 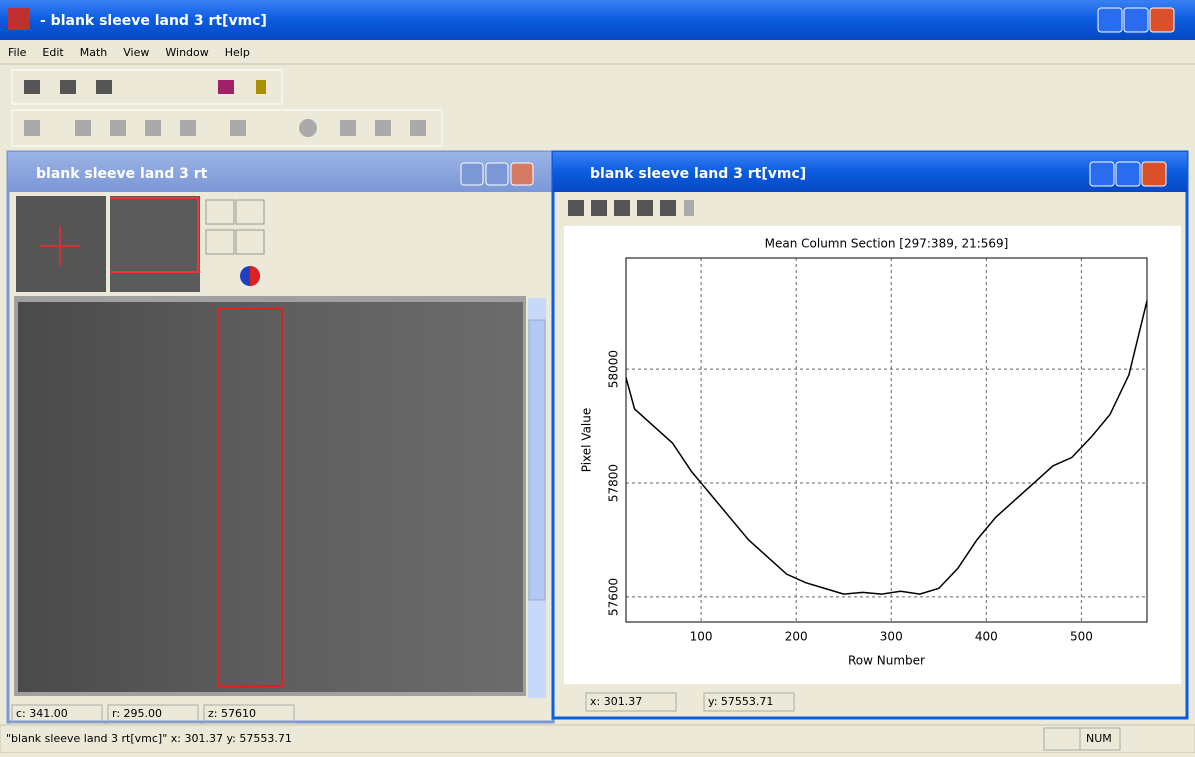 What do you see at coordinates (587, 440) in the screenshot?
I see `y-axis-label: Pixel Value` at bounding box center [587, 440].